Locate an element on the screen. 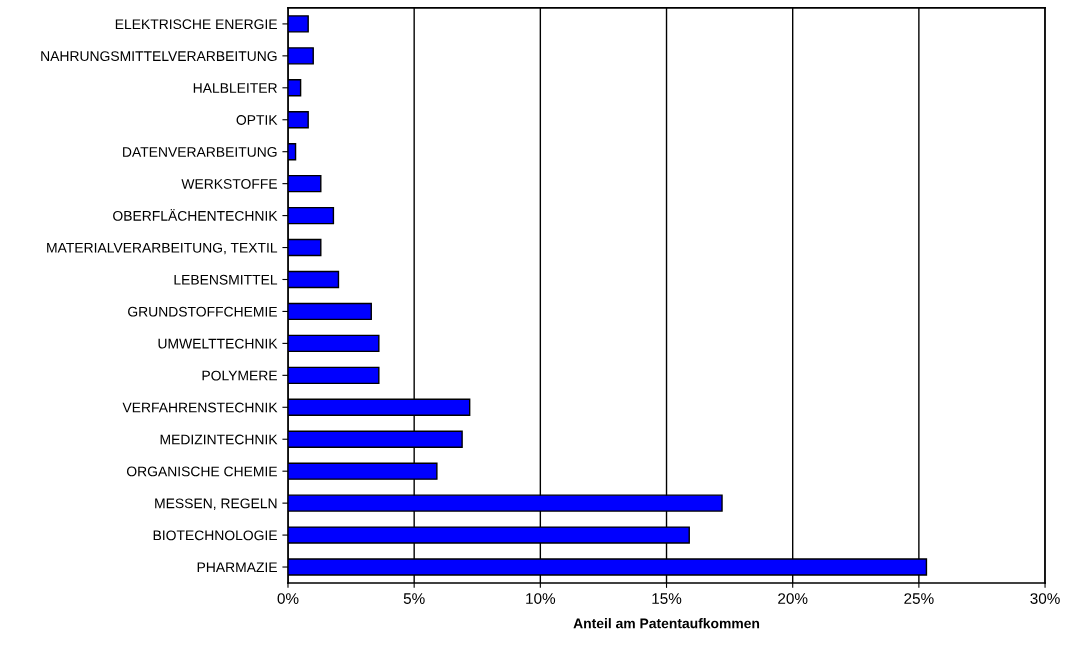  y-tick-label: BIOTECHNOLOGIE is located at coordinates (215, 535).